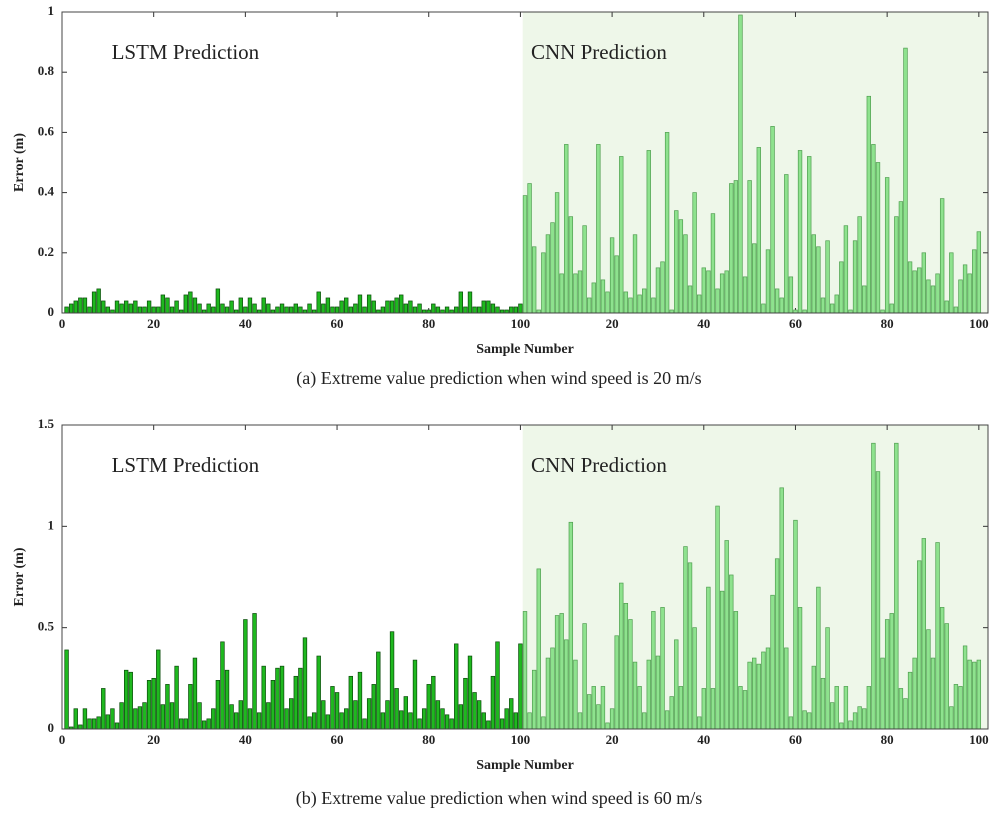 The height and width of the screenshot is (816, 998). Describe the element at coordinates (46, 191) in the screenshot. I see `y-tick-label: 0.4` at that location.